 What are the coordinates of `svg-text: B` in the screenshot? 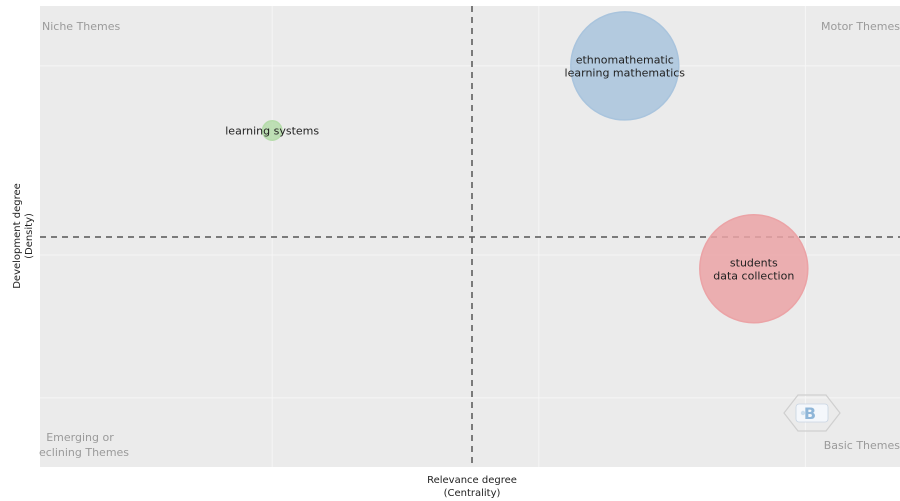 It's located at (810, 413).